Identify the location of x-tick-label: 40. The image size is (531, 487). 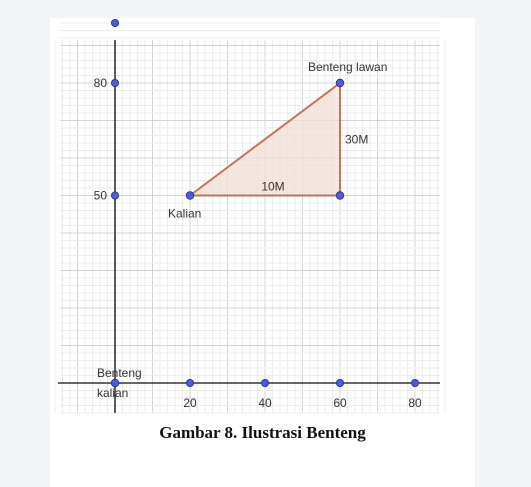
(265, 403).